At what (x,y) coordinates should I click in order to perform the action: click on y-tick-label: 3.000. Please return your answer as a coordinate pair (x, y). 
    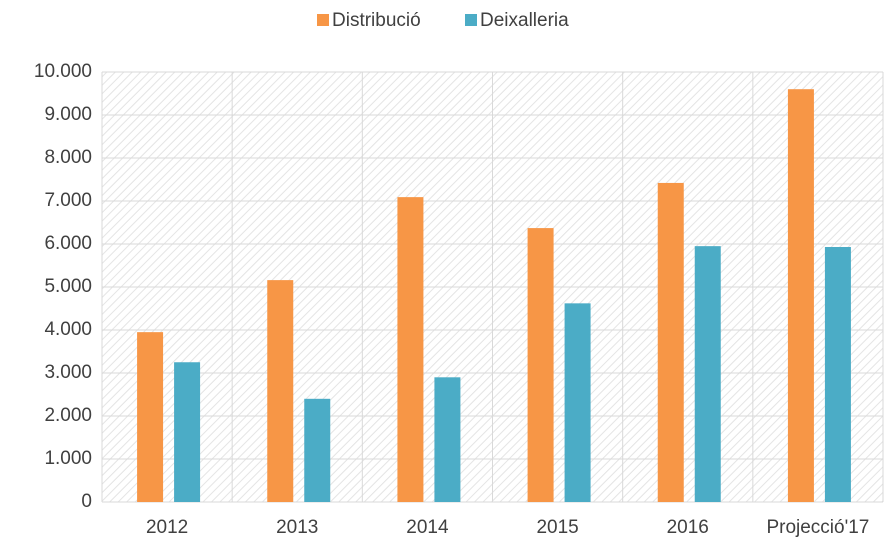
    Looking at the image, I should click on (68, 372).